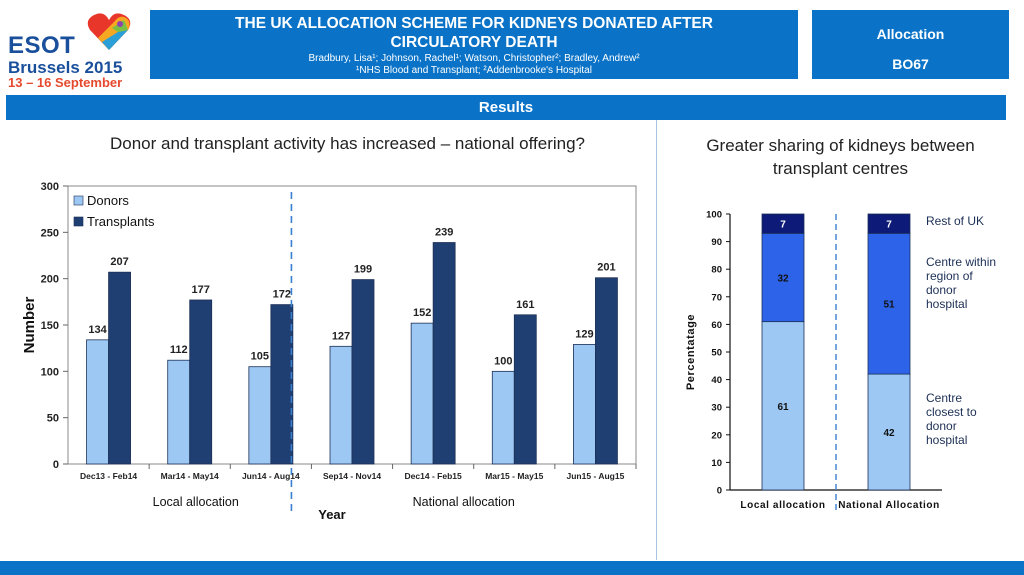 The height and width of the screenshot is (575, 1024). Describe the element at coordinates (464, 502) in the screenshot. I see `annotation-national-allocation: National allocation` at that location.